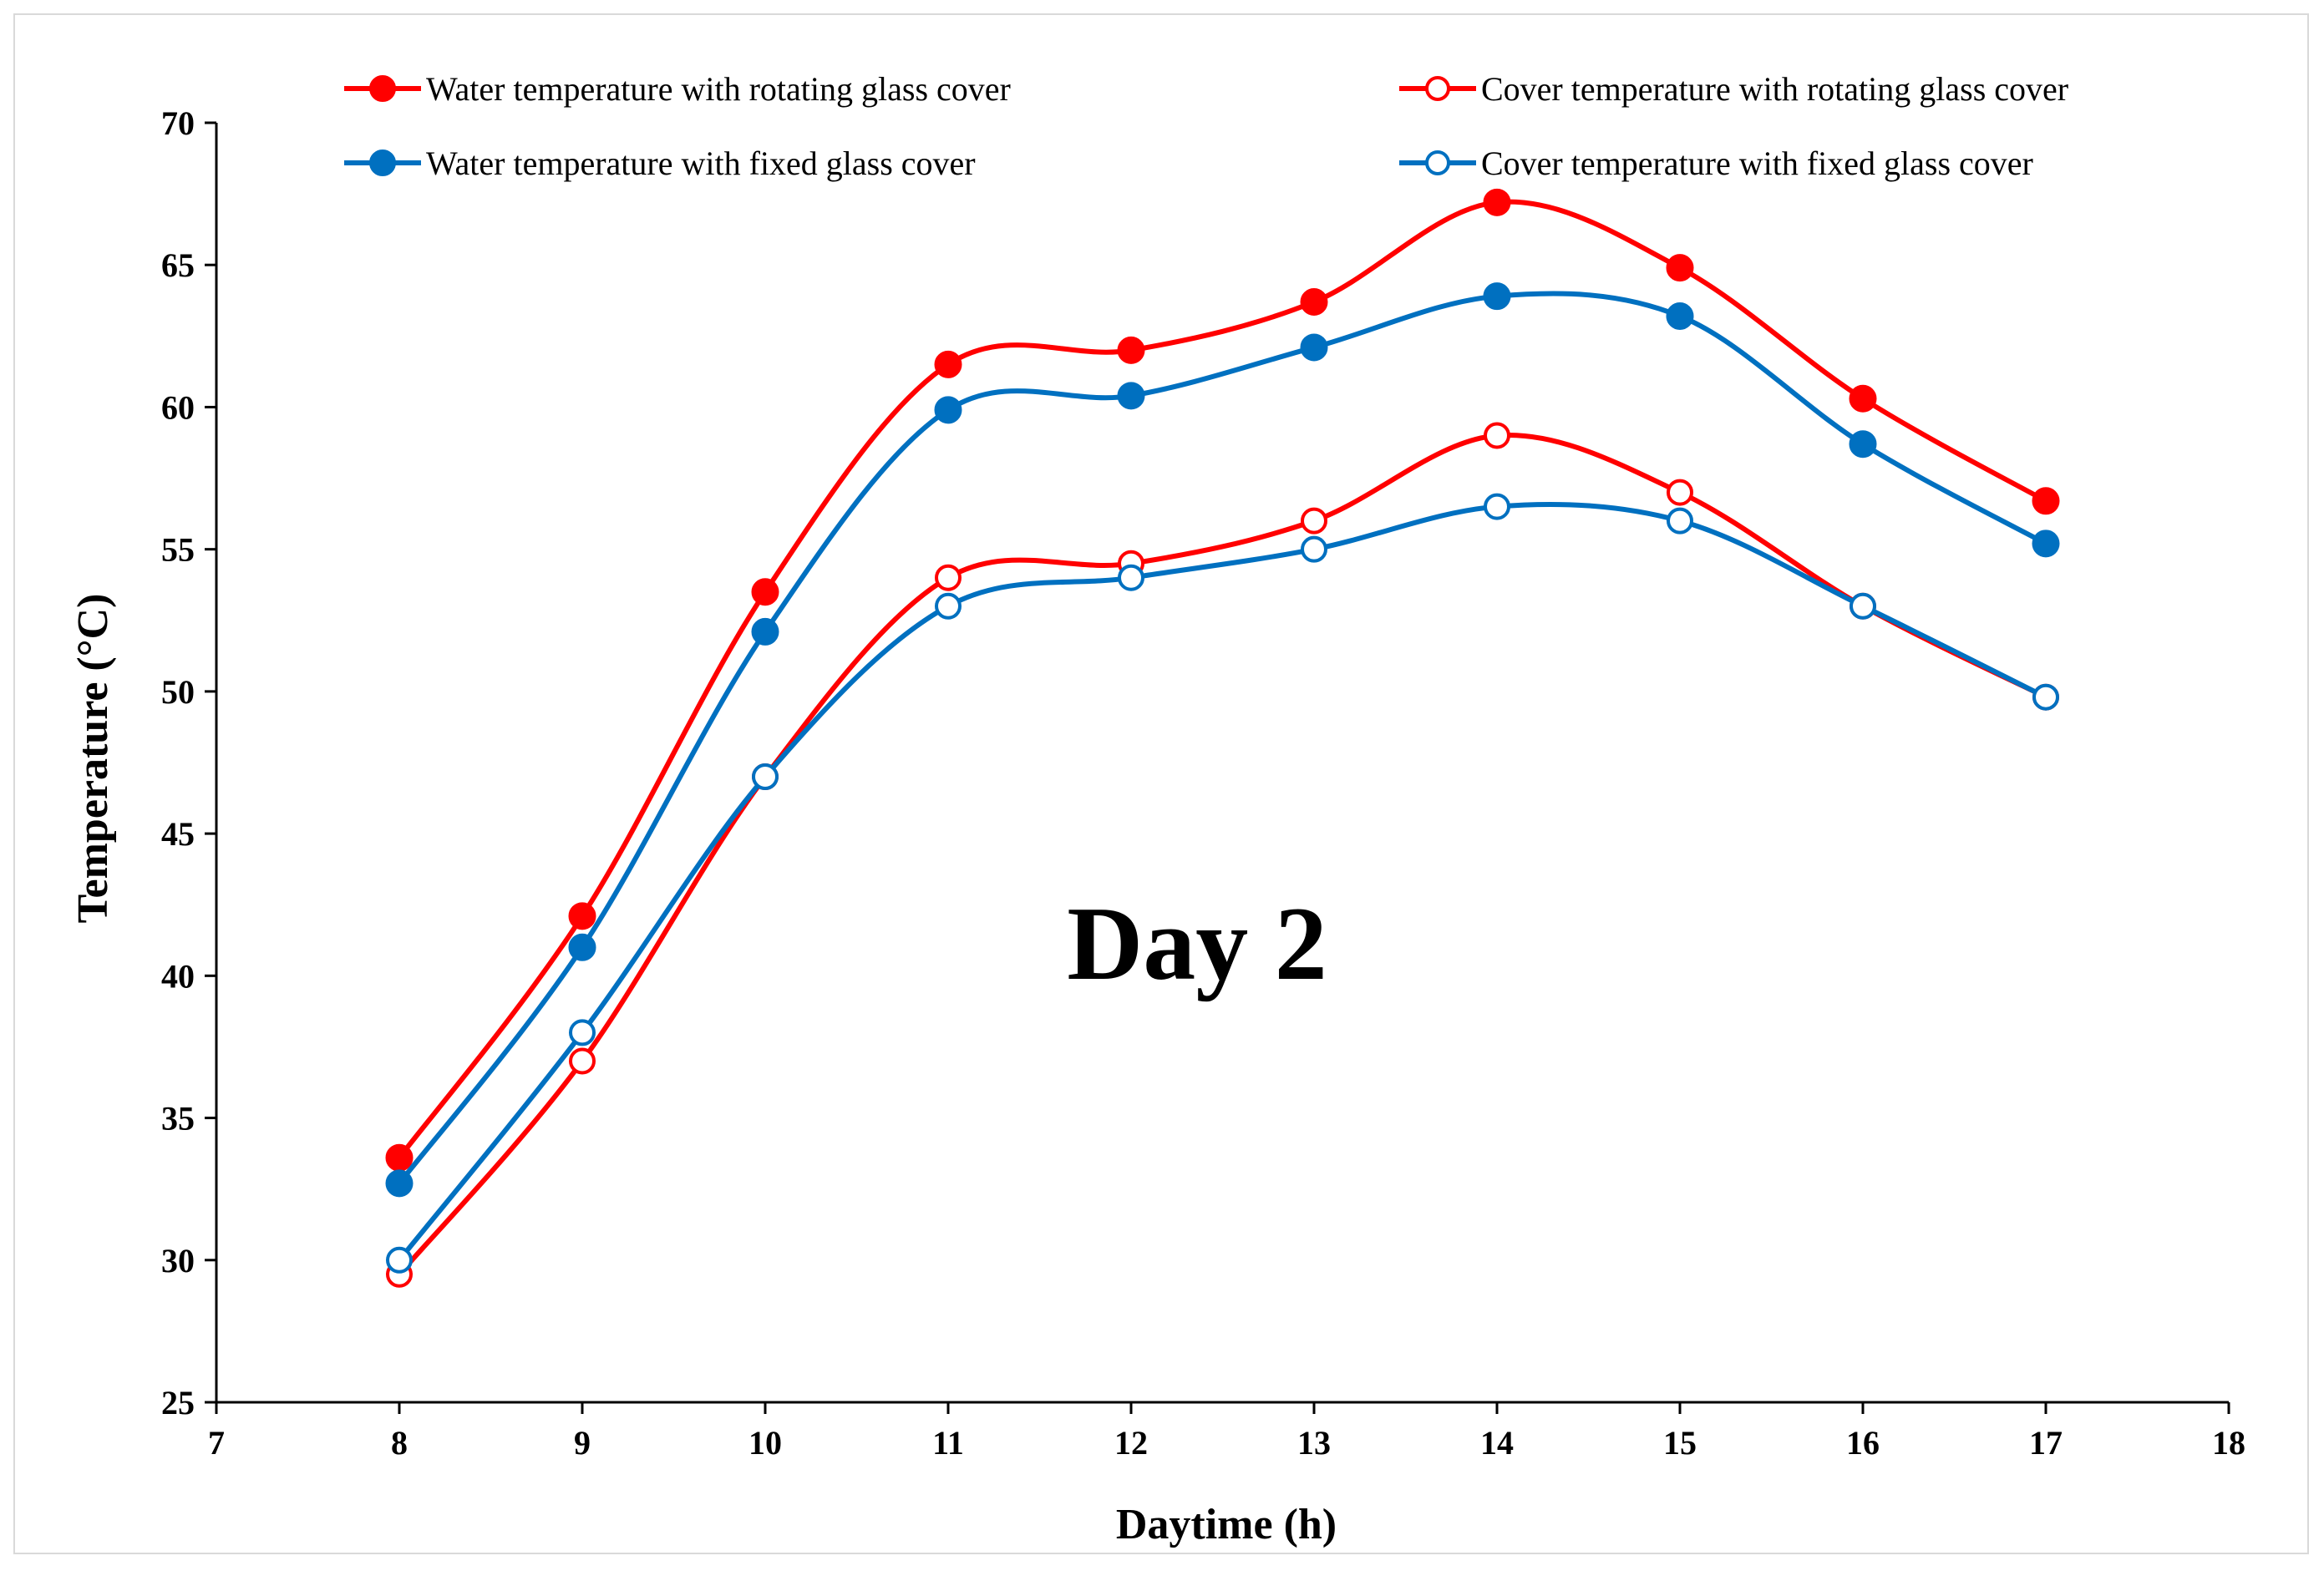 Image resolution: width=2324 pixels, height=1581 pixels. I want to click on x-axis-title: Daytime (h), so click(1226, 1524).